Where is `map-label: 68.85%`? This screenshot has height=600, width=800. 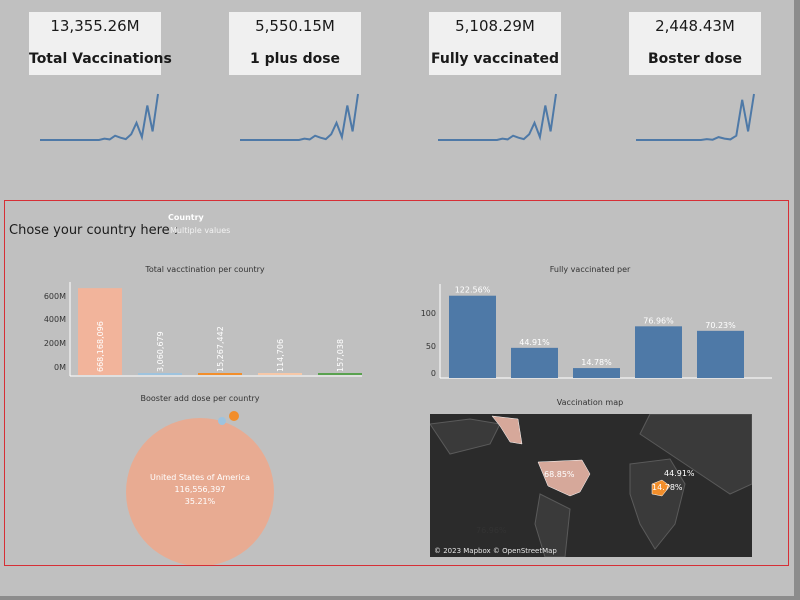
map-label: 68.85% is located at coordinates (559, 474).